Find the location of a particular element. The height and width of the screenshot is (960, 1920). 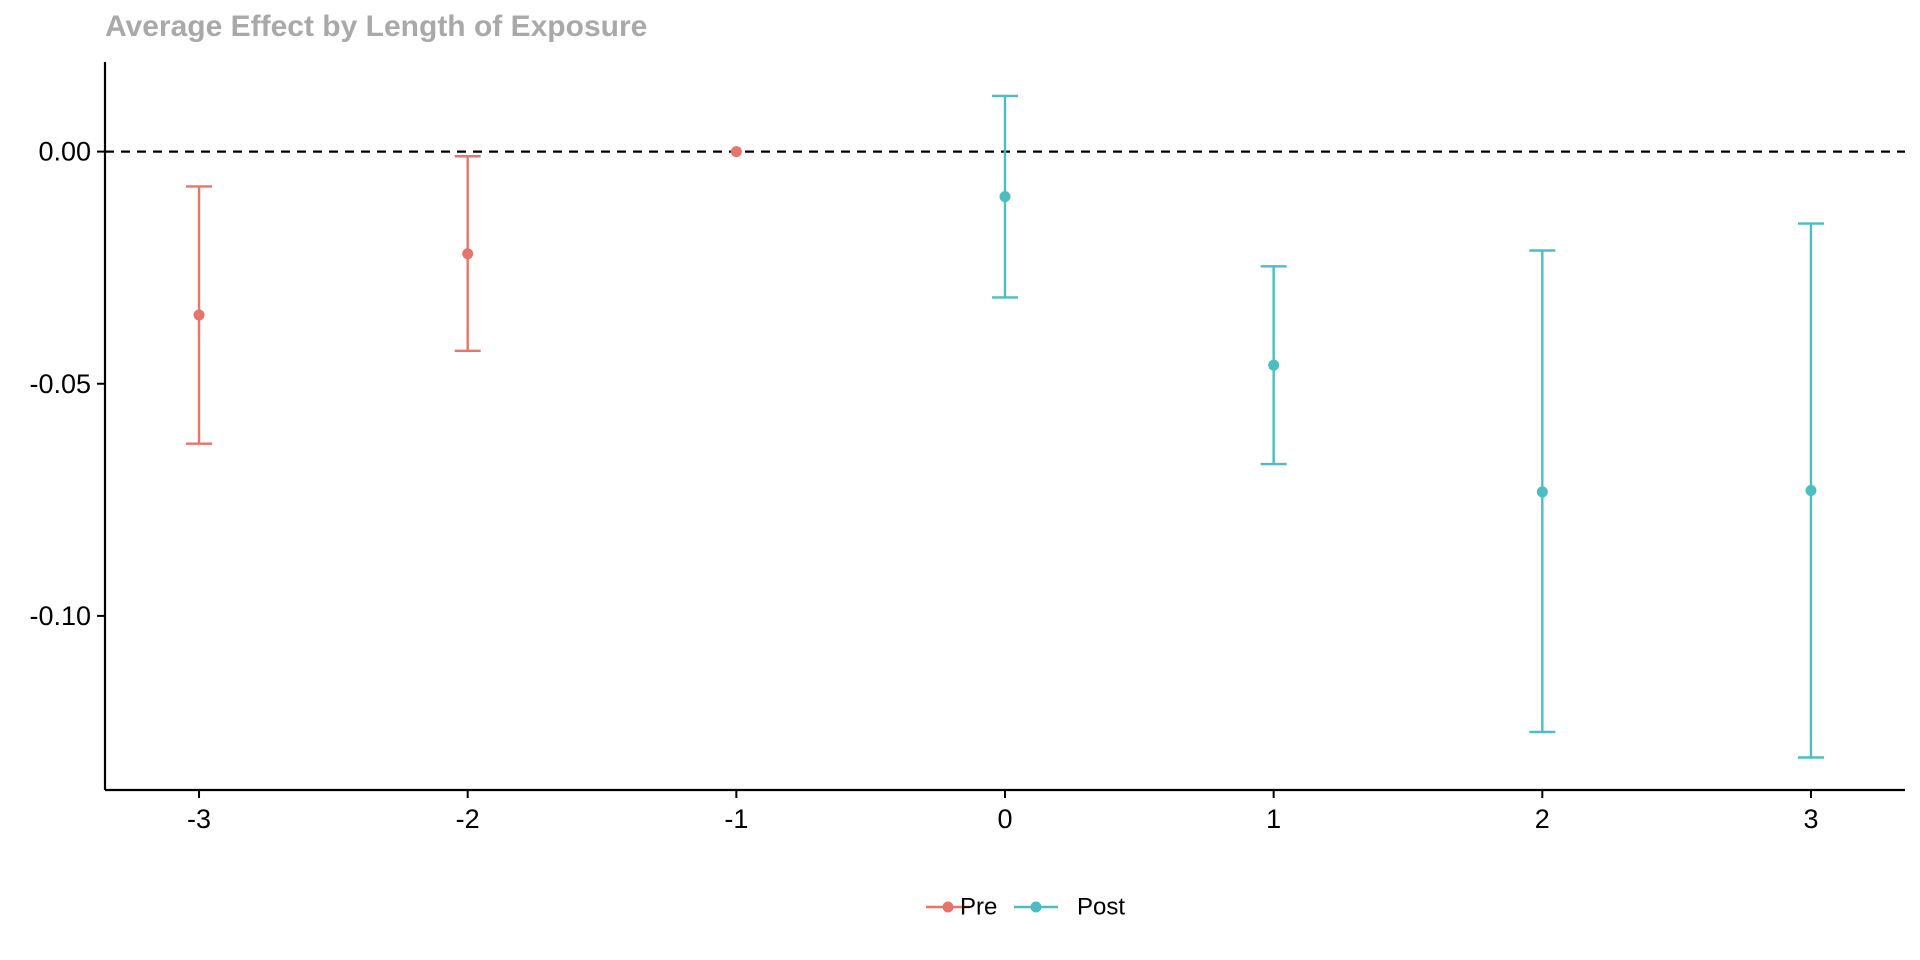

x-tick-label: 3 is located at coordinates (1810, 819).